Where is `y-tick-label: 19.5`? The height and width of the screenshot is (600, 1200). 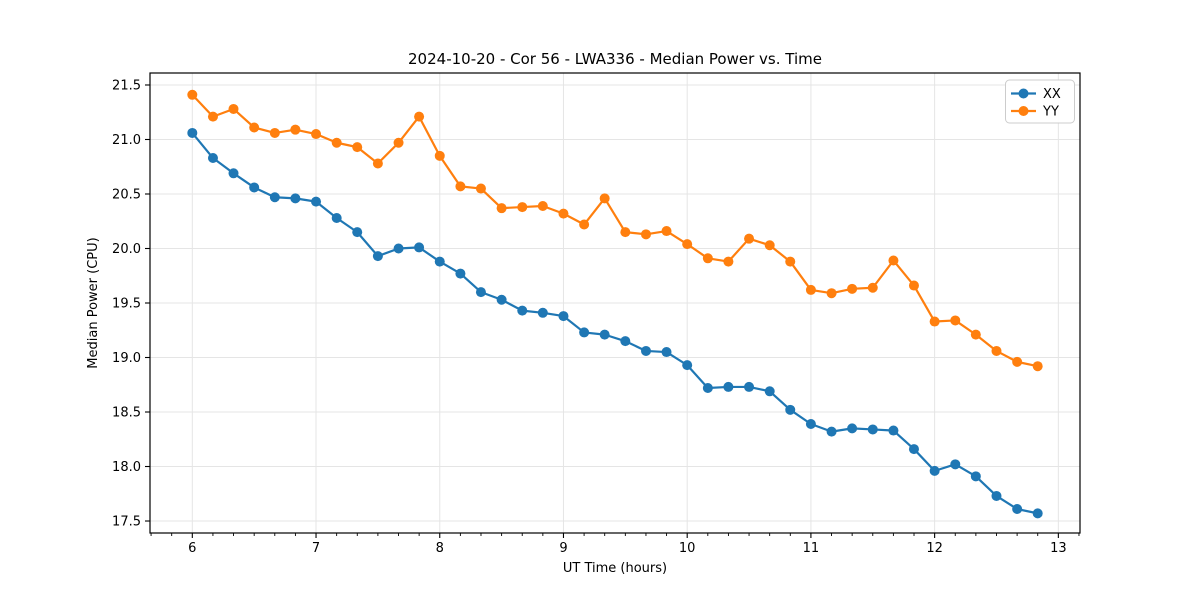 y-tick-label: 19.5 is located at coordinates (126, 304).